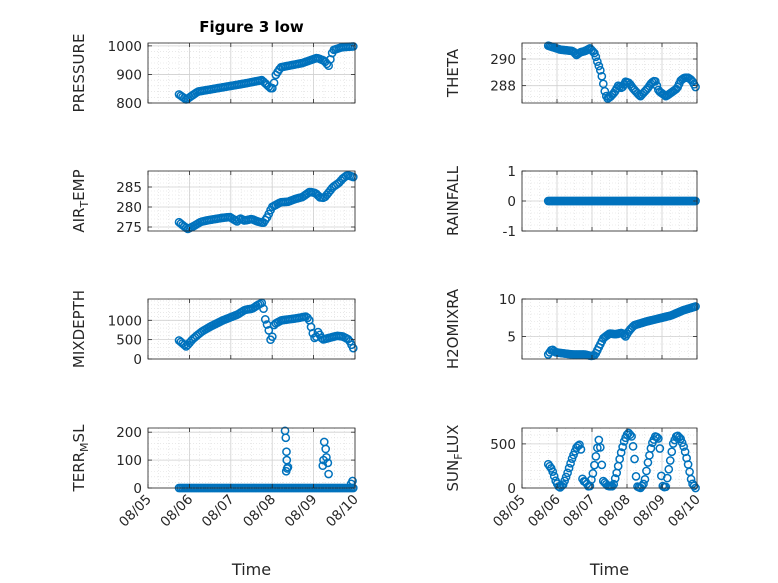 This screenshot has width=778, height=583. What do you see at coordinates (129, 228) in the screenshot?
I see `y-tick-label: 275` at bounding box center [129, 228].